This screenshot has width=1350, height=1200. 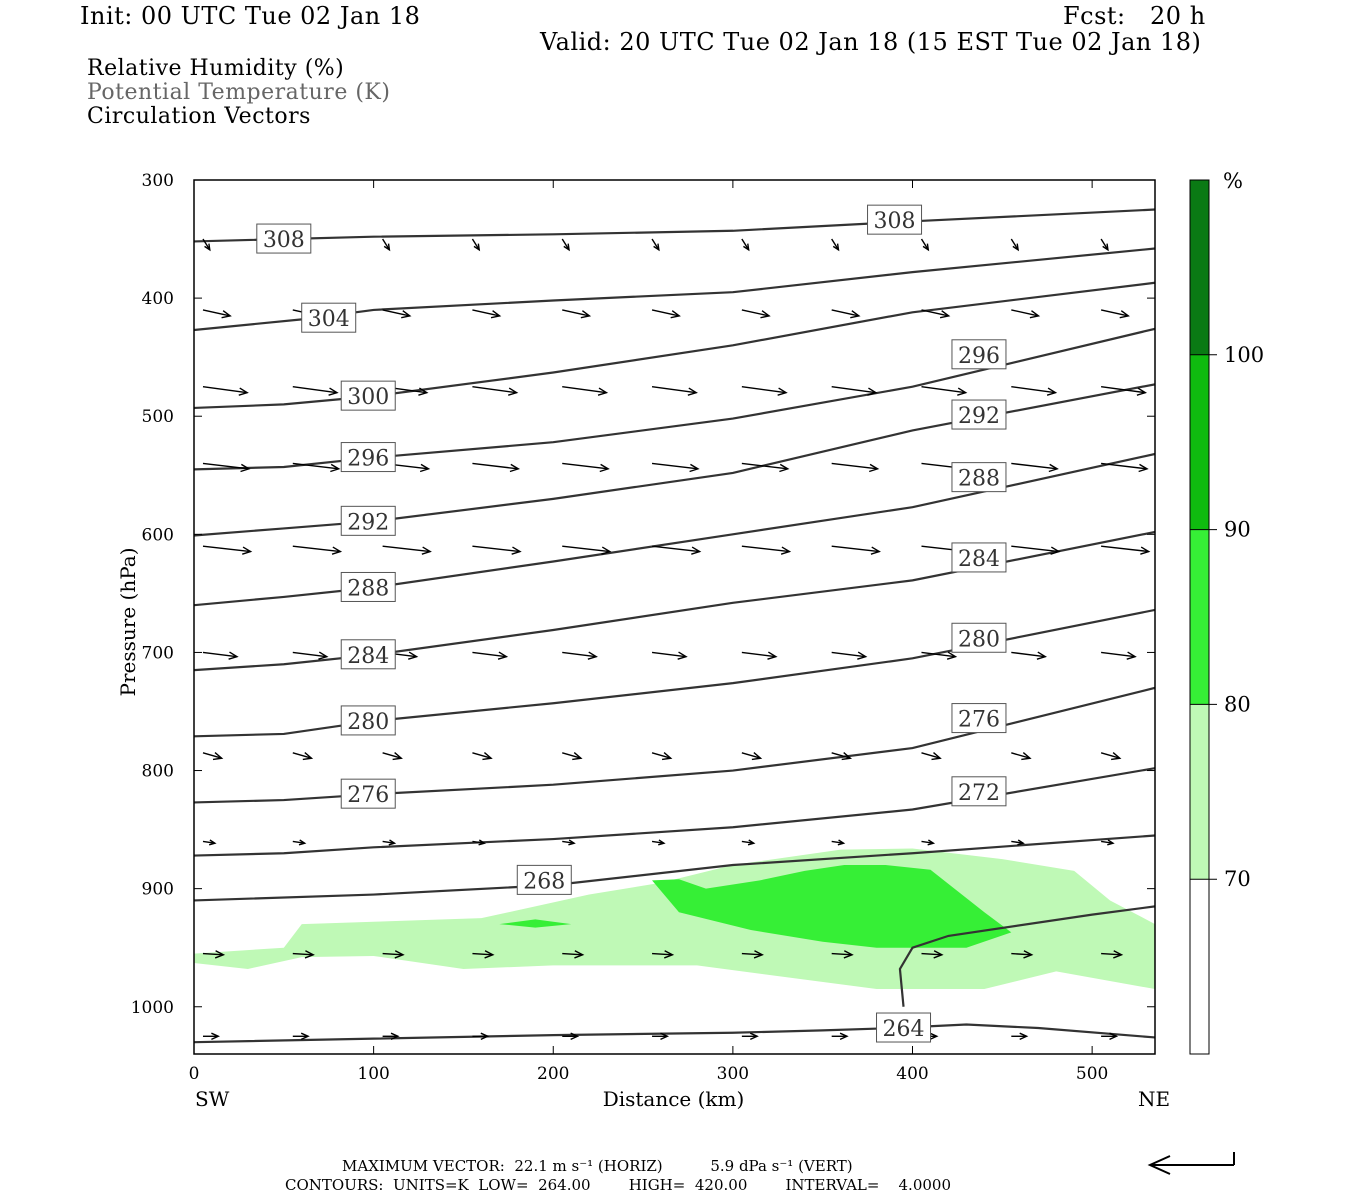 I want to click on legend-relative-humidity: Relative Humidity (%), so click(x=216, y=68).